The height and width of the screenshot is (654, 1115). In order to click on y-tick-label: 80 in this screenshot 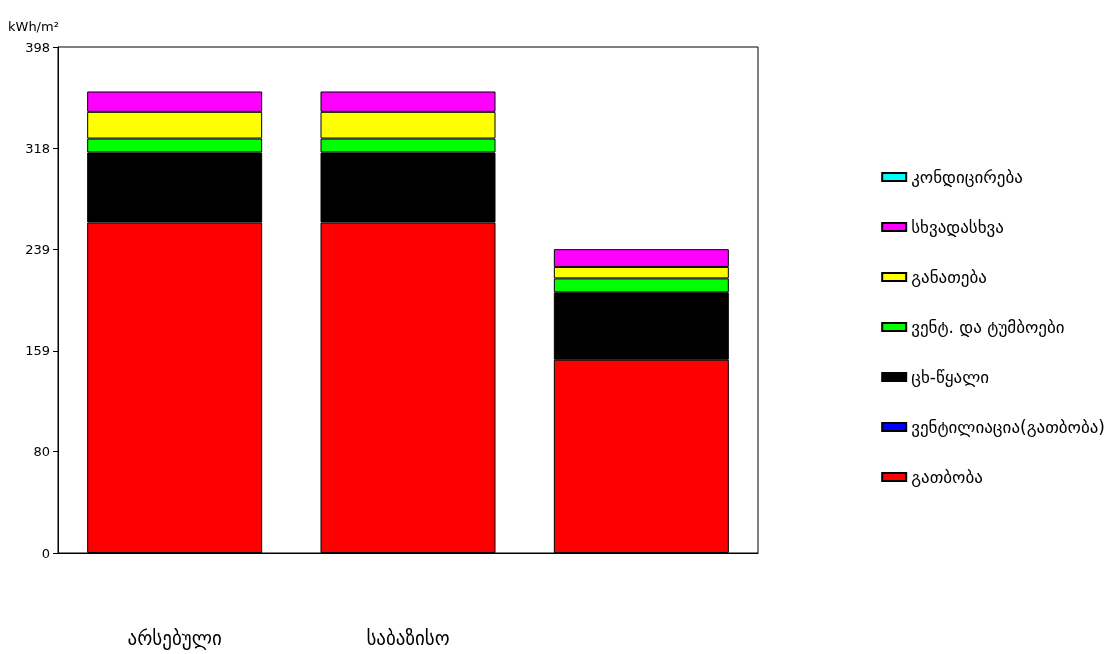, I will do `click(41, 451)`.